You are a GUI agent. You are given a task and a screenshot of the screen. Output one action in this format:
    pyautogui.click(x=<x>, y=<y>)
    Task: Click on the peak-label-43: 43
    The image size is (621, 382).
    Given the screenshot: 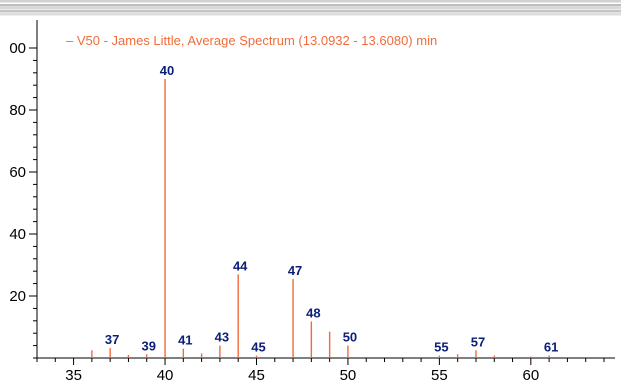 What is the action you would take?
    pyautogui.click(x=222, y=337)
    